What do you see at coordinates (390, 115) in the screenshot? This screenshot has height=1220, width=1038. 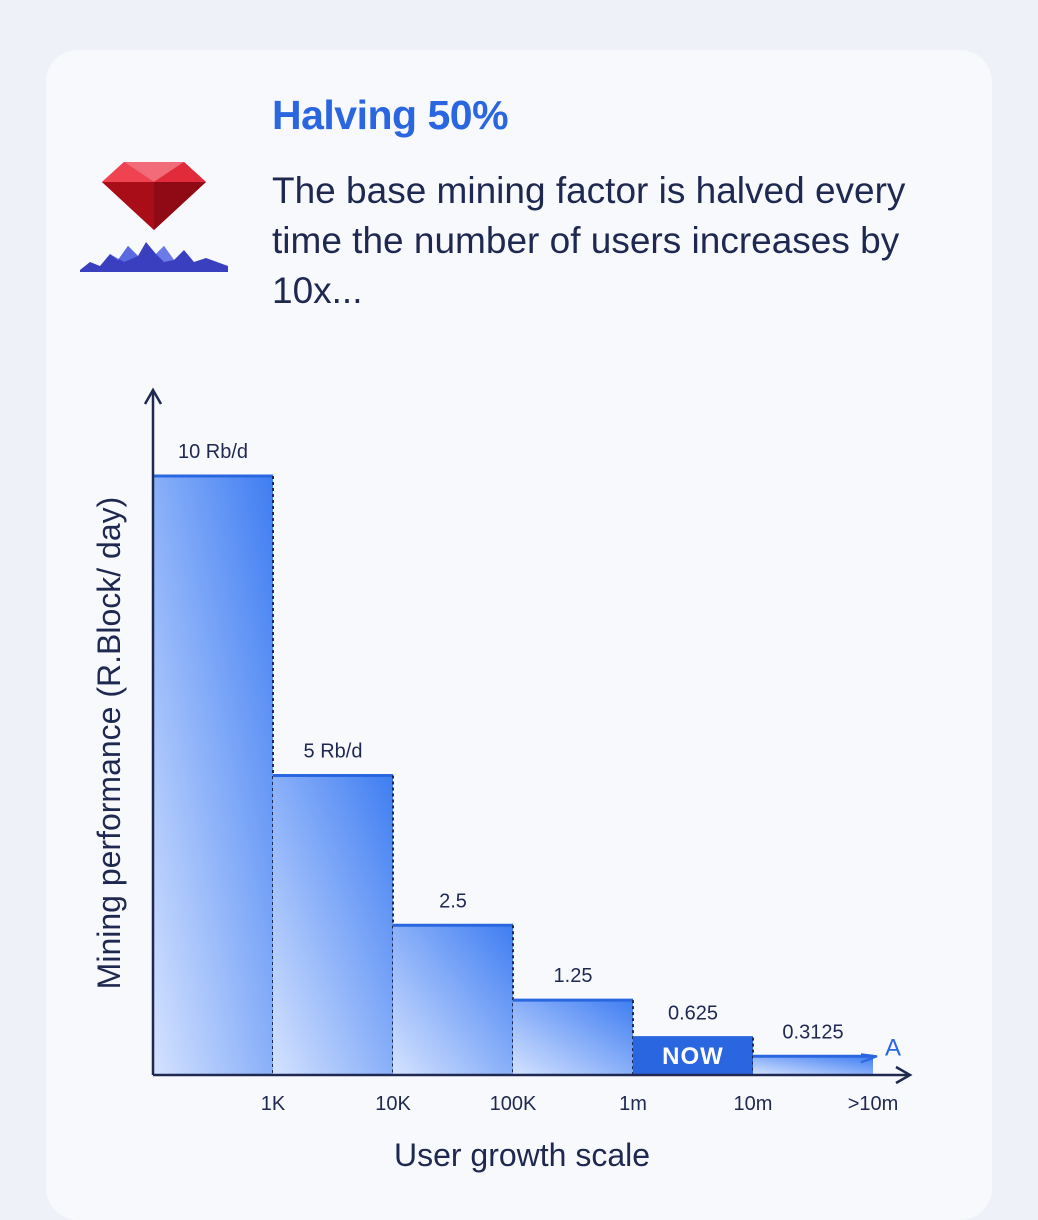 I see `page-title: Halving 50%` at bounding box center [390, 115].